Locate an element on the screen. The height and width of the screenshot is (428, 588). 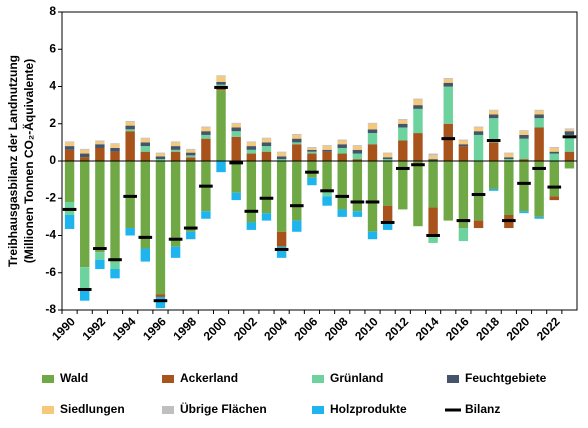
x-tick-label: 1990 is located at coordinates (63, 328).